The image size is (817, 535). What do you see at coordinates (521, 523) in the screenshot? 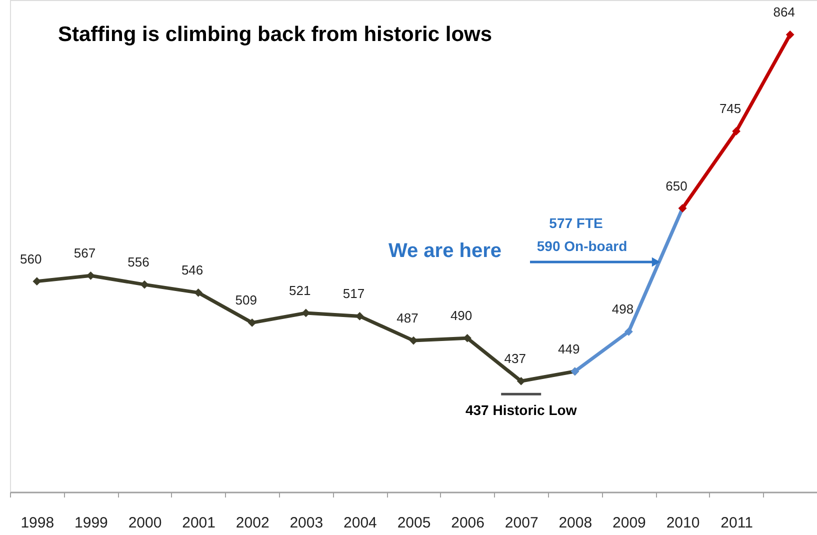
I see `x-tick-label: 2007` at bounding box center [521, 523].